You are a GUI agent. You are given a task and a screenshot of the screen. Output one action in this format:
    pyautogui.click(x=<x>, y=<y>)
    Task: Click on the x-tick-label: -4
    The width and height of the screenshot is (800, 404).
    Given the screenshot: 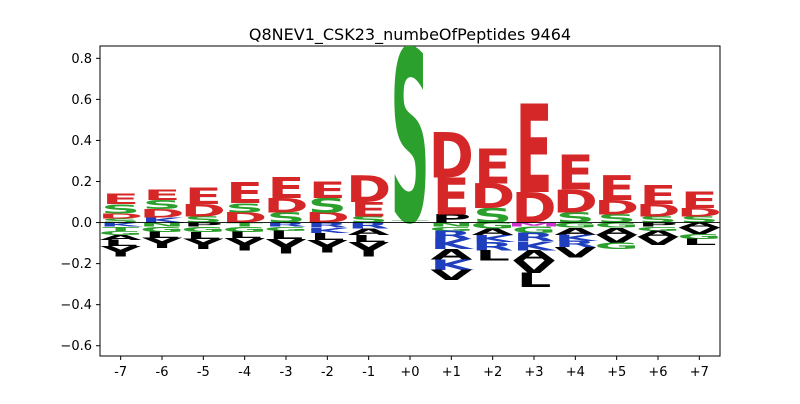 What is the action you would take?
    pyautogui.click(x=244, y=372)
    